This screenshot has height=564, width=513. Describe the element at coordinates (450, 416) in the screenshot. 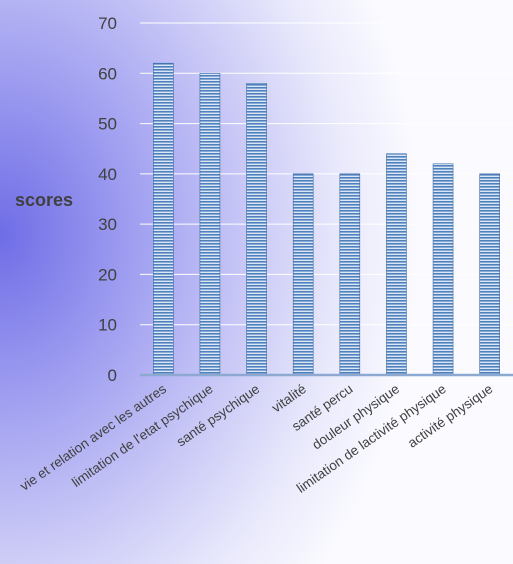

I see `category-label: activité physique` at that location.